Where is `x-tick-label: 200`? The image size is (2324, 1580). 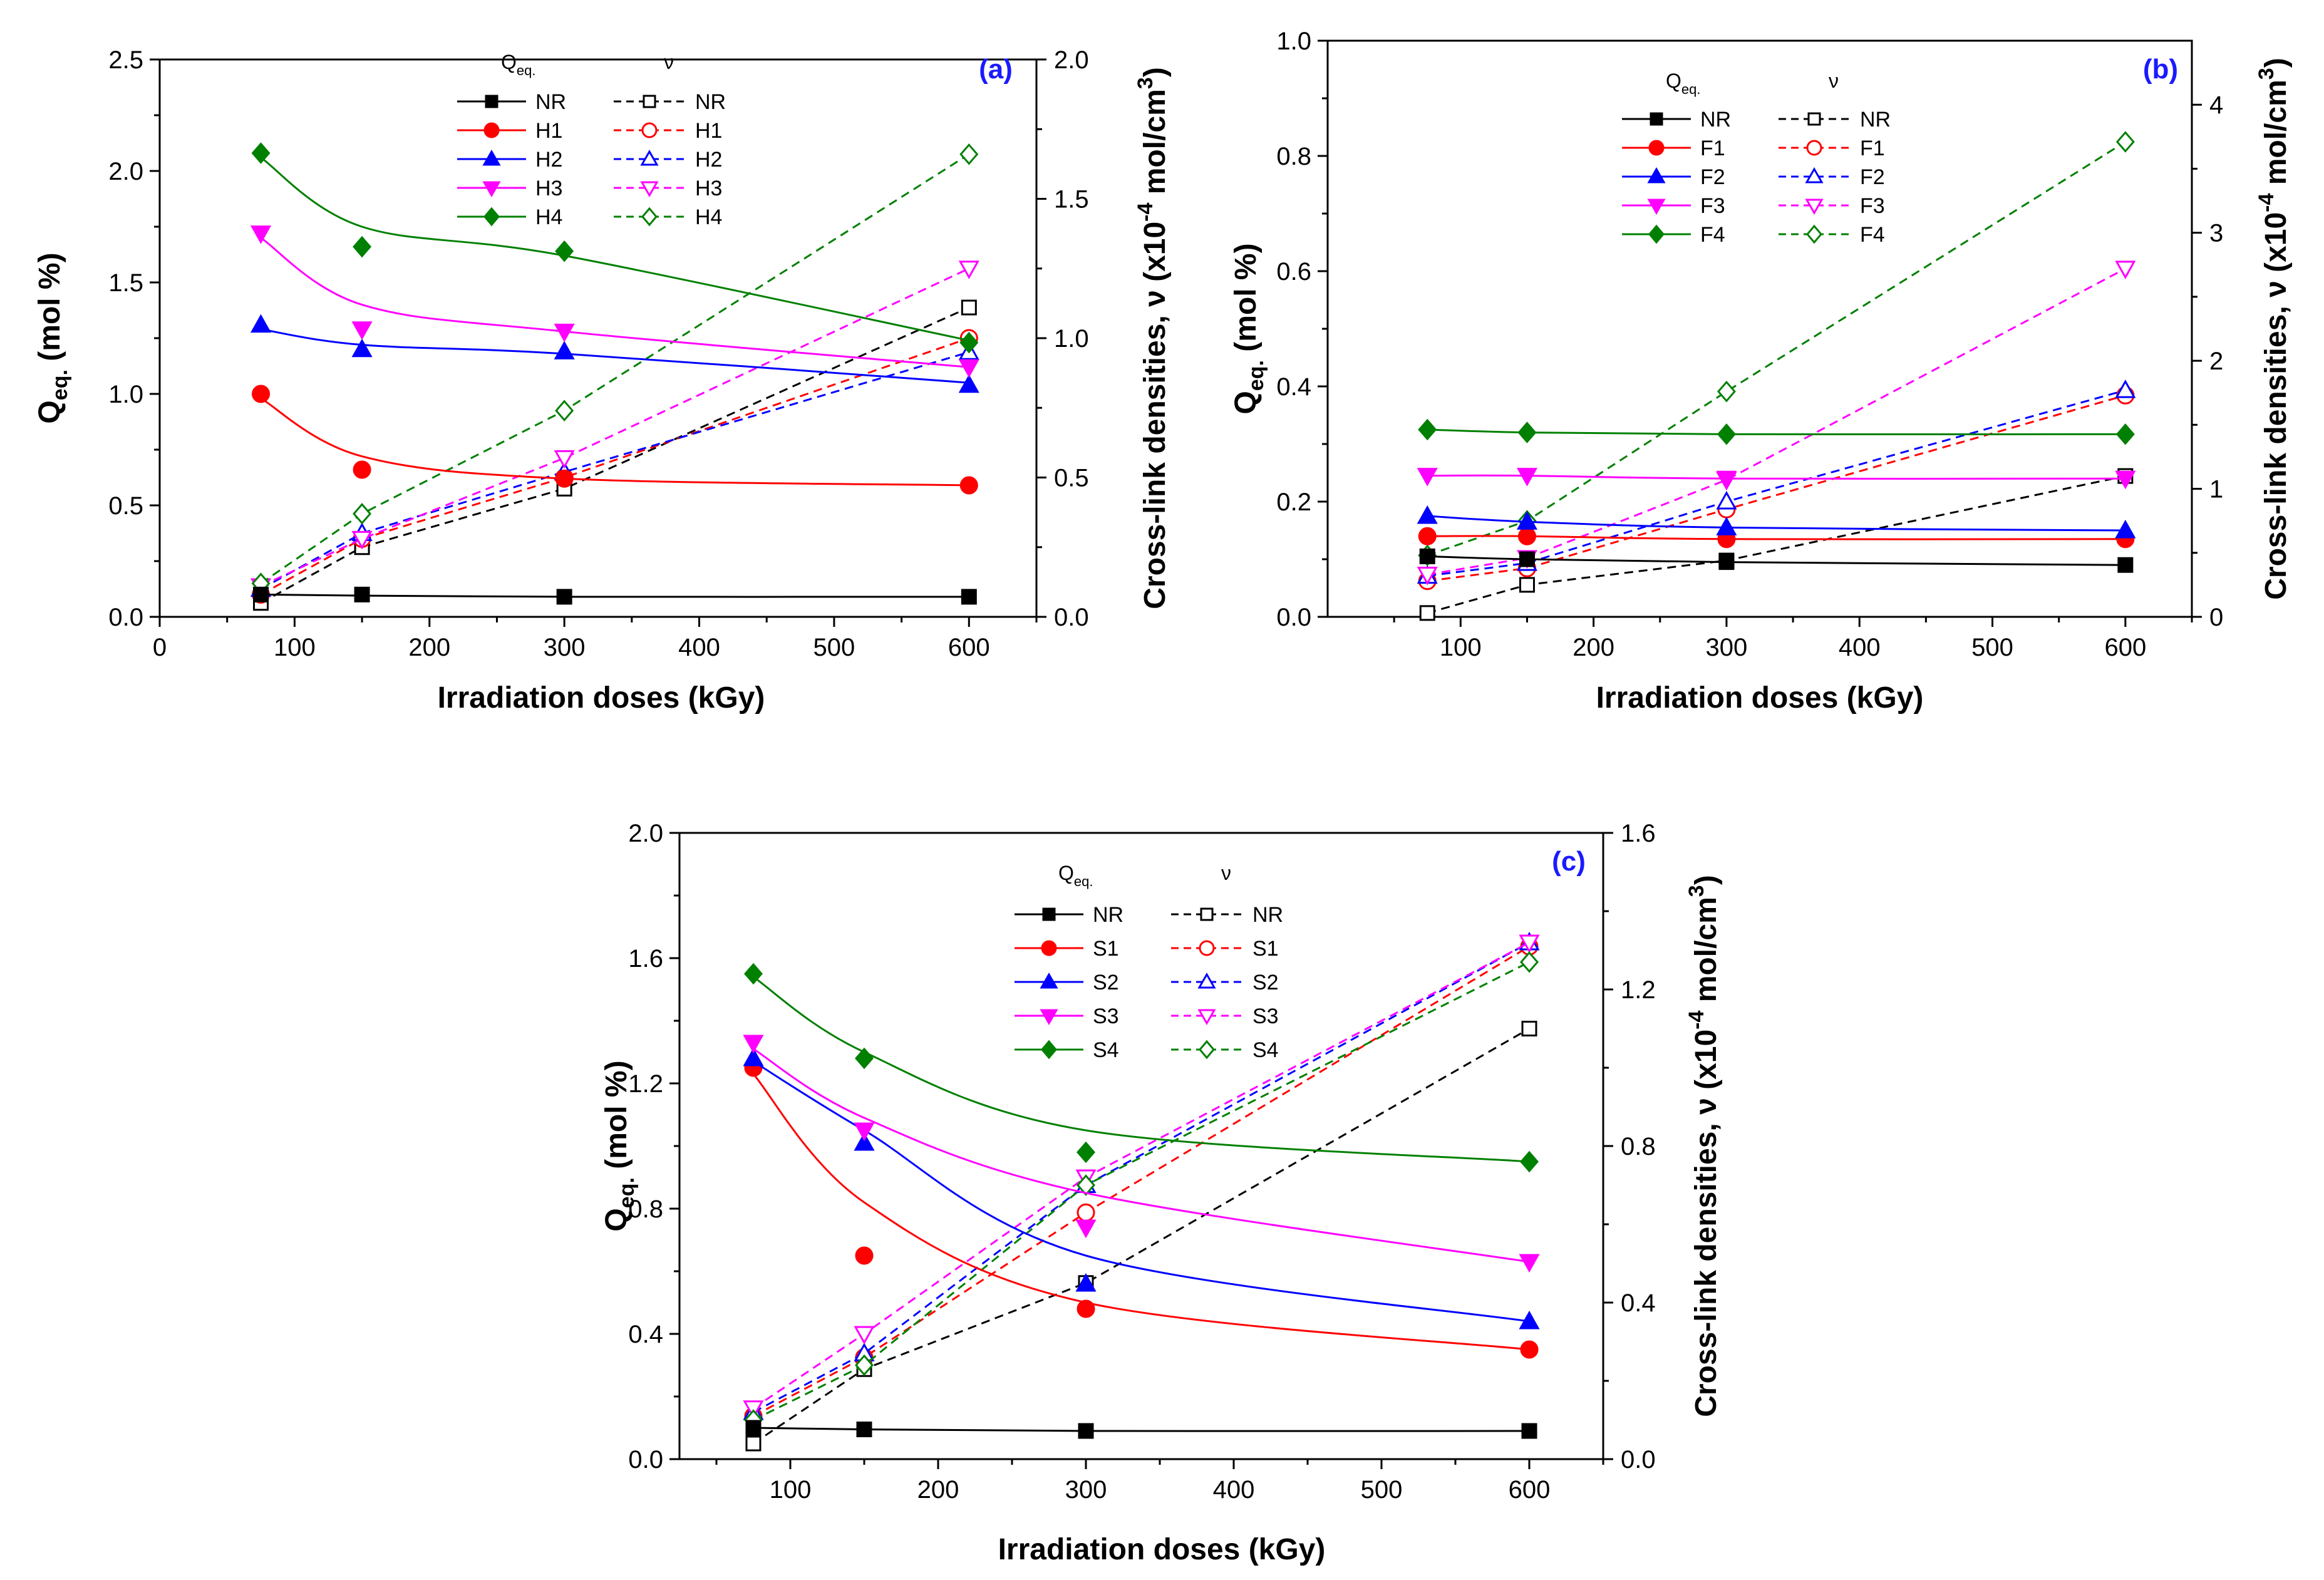 x-tick-label: 200 is located at coordinates (938, 1490).